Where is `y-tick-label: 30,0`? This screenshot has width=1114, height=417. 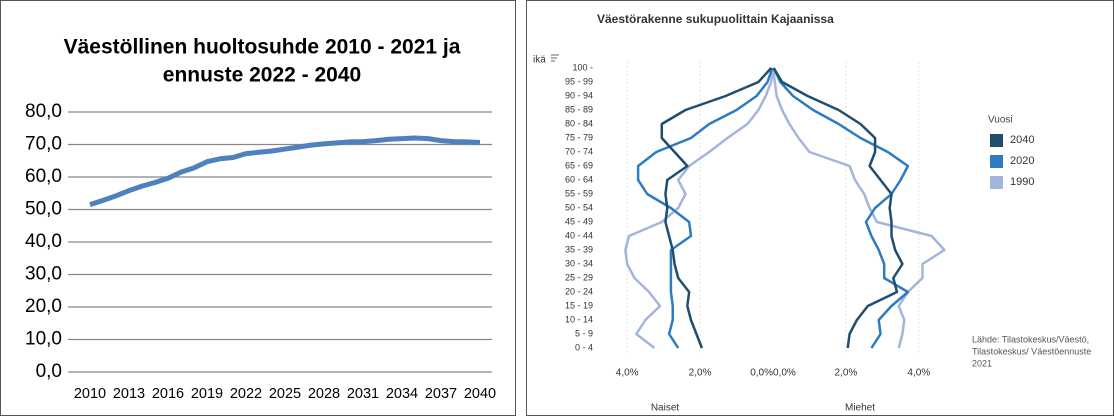
y-tick-label: 30,0 is located at coordinates (43, 274).